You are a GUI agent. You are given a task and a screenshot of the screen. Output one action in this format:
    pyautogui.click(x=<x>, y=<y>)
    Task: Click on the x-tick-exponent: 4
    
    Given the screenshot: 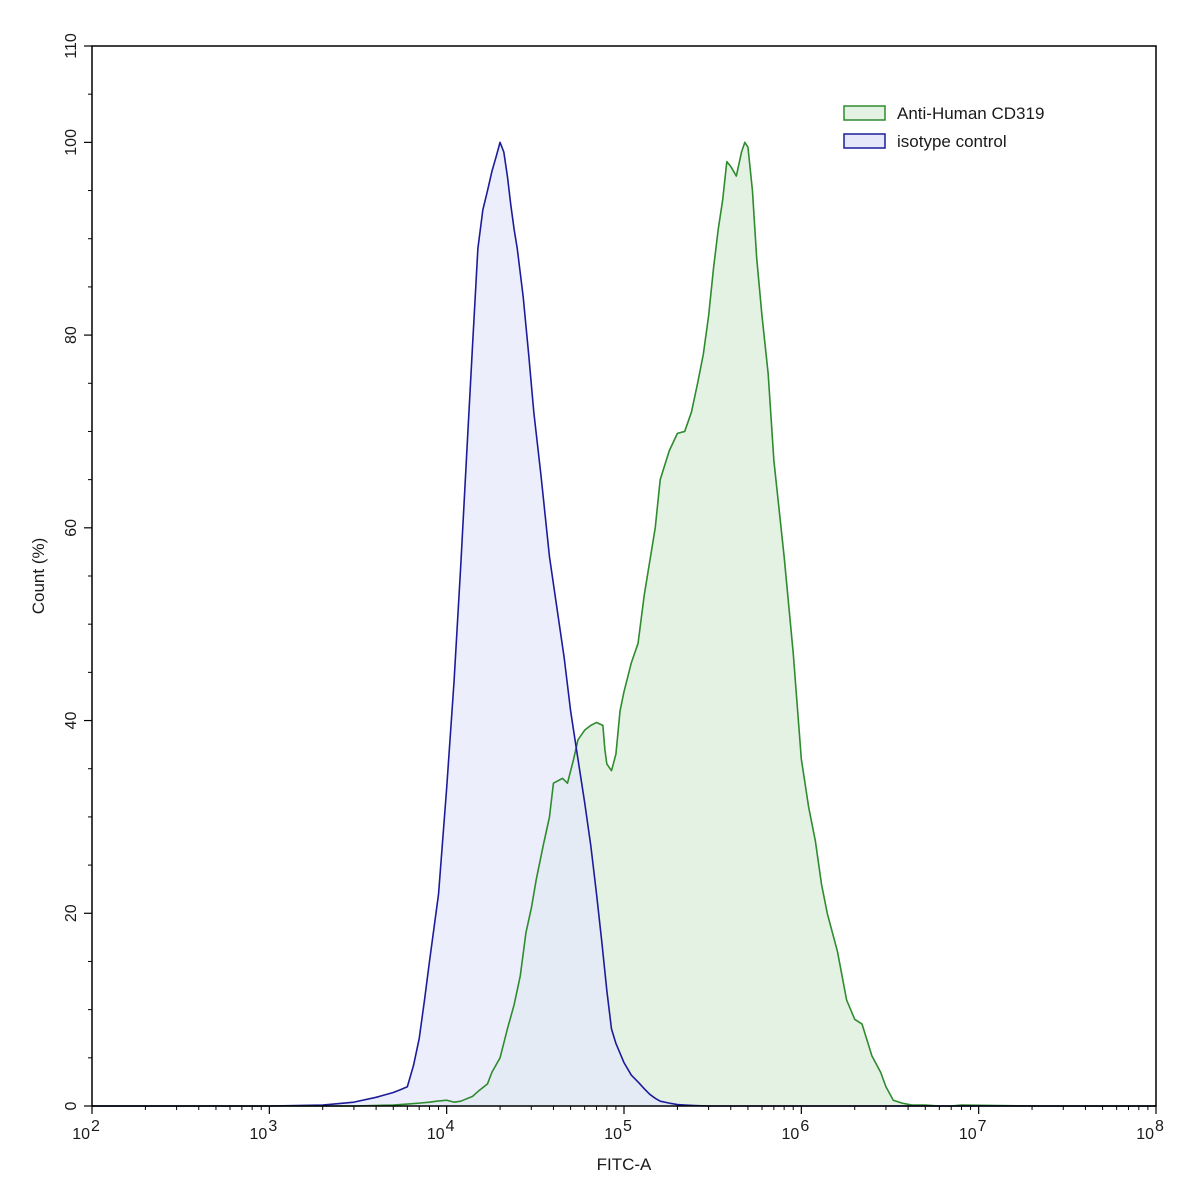 What is the action you would take?
    pyautogui.click(x=450, y=1126)
    